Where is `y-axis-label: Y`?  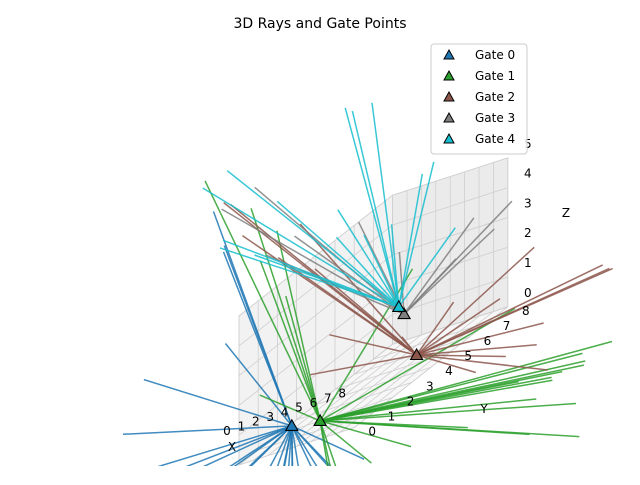
y-axis-label: Y is located at coordinates (483, 409).